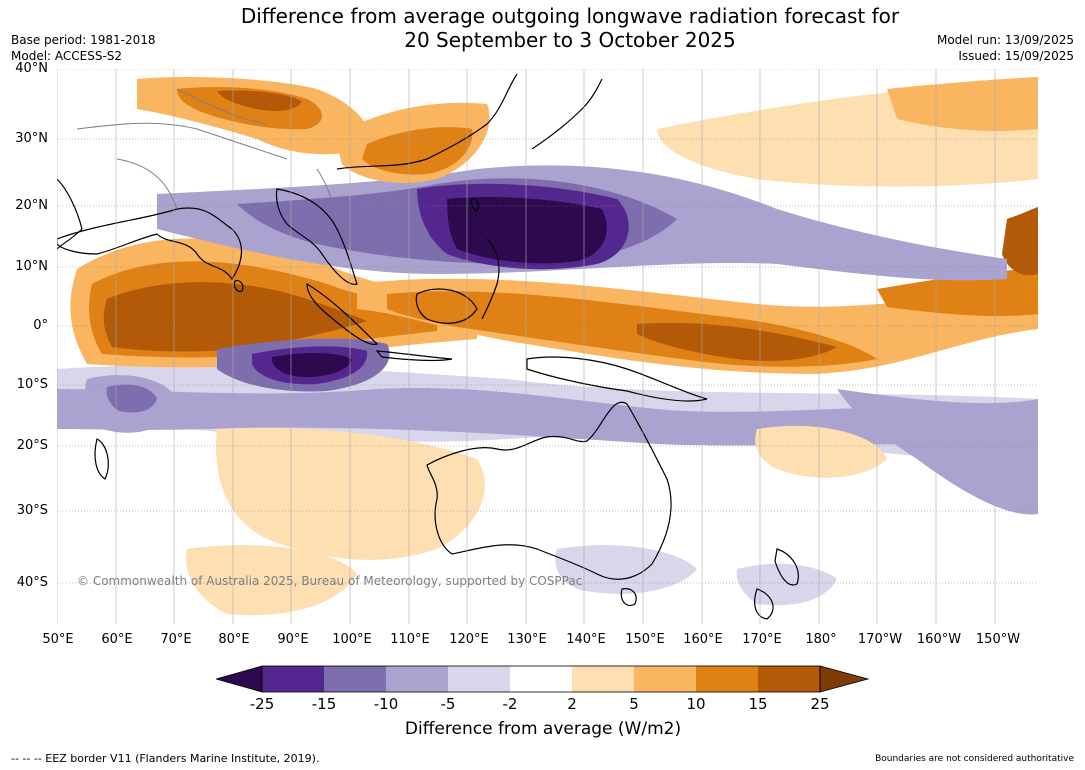 The image size is (1085, 770). What do you see at coordinates (821, 639) in the screenshot?
I see `lon-label-180: 180°` at bounding box center [821, 639].